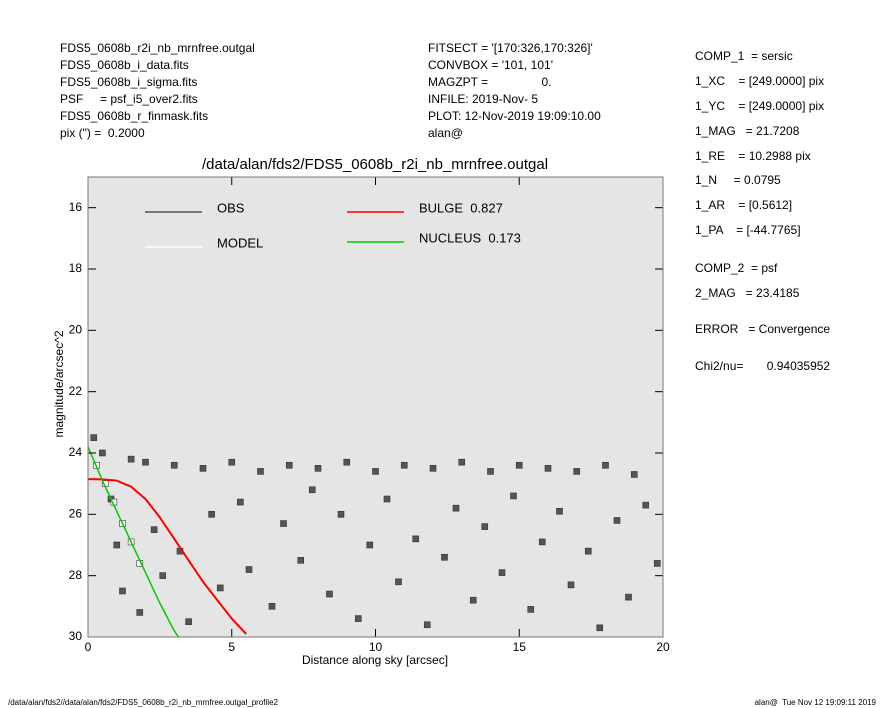 The width and height of the screenshot is (885, 708). Describe the element at coordinates (76, 514) in the screenshot. I see `y-tick-label: 26` at that location.